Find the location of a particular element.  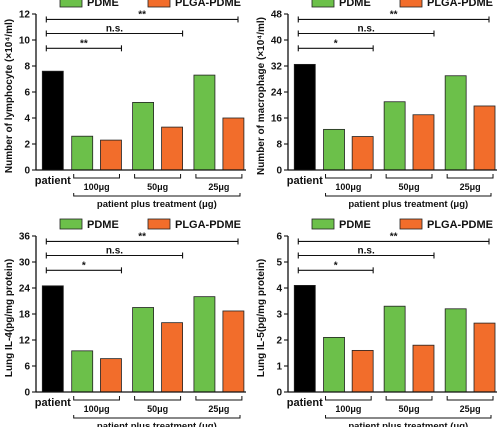

y-tick-label: 1 is located at coordinates (279, 367).